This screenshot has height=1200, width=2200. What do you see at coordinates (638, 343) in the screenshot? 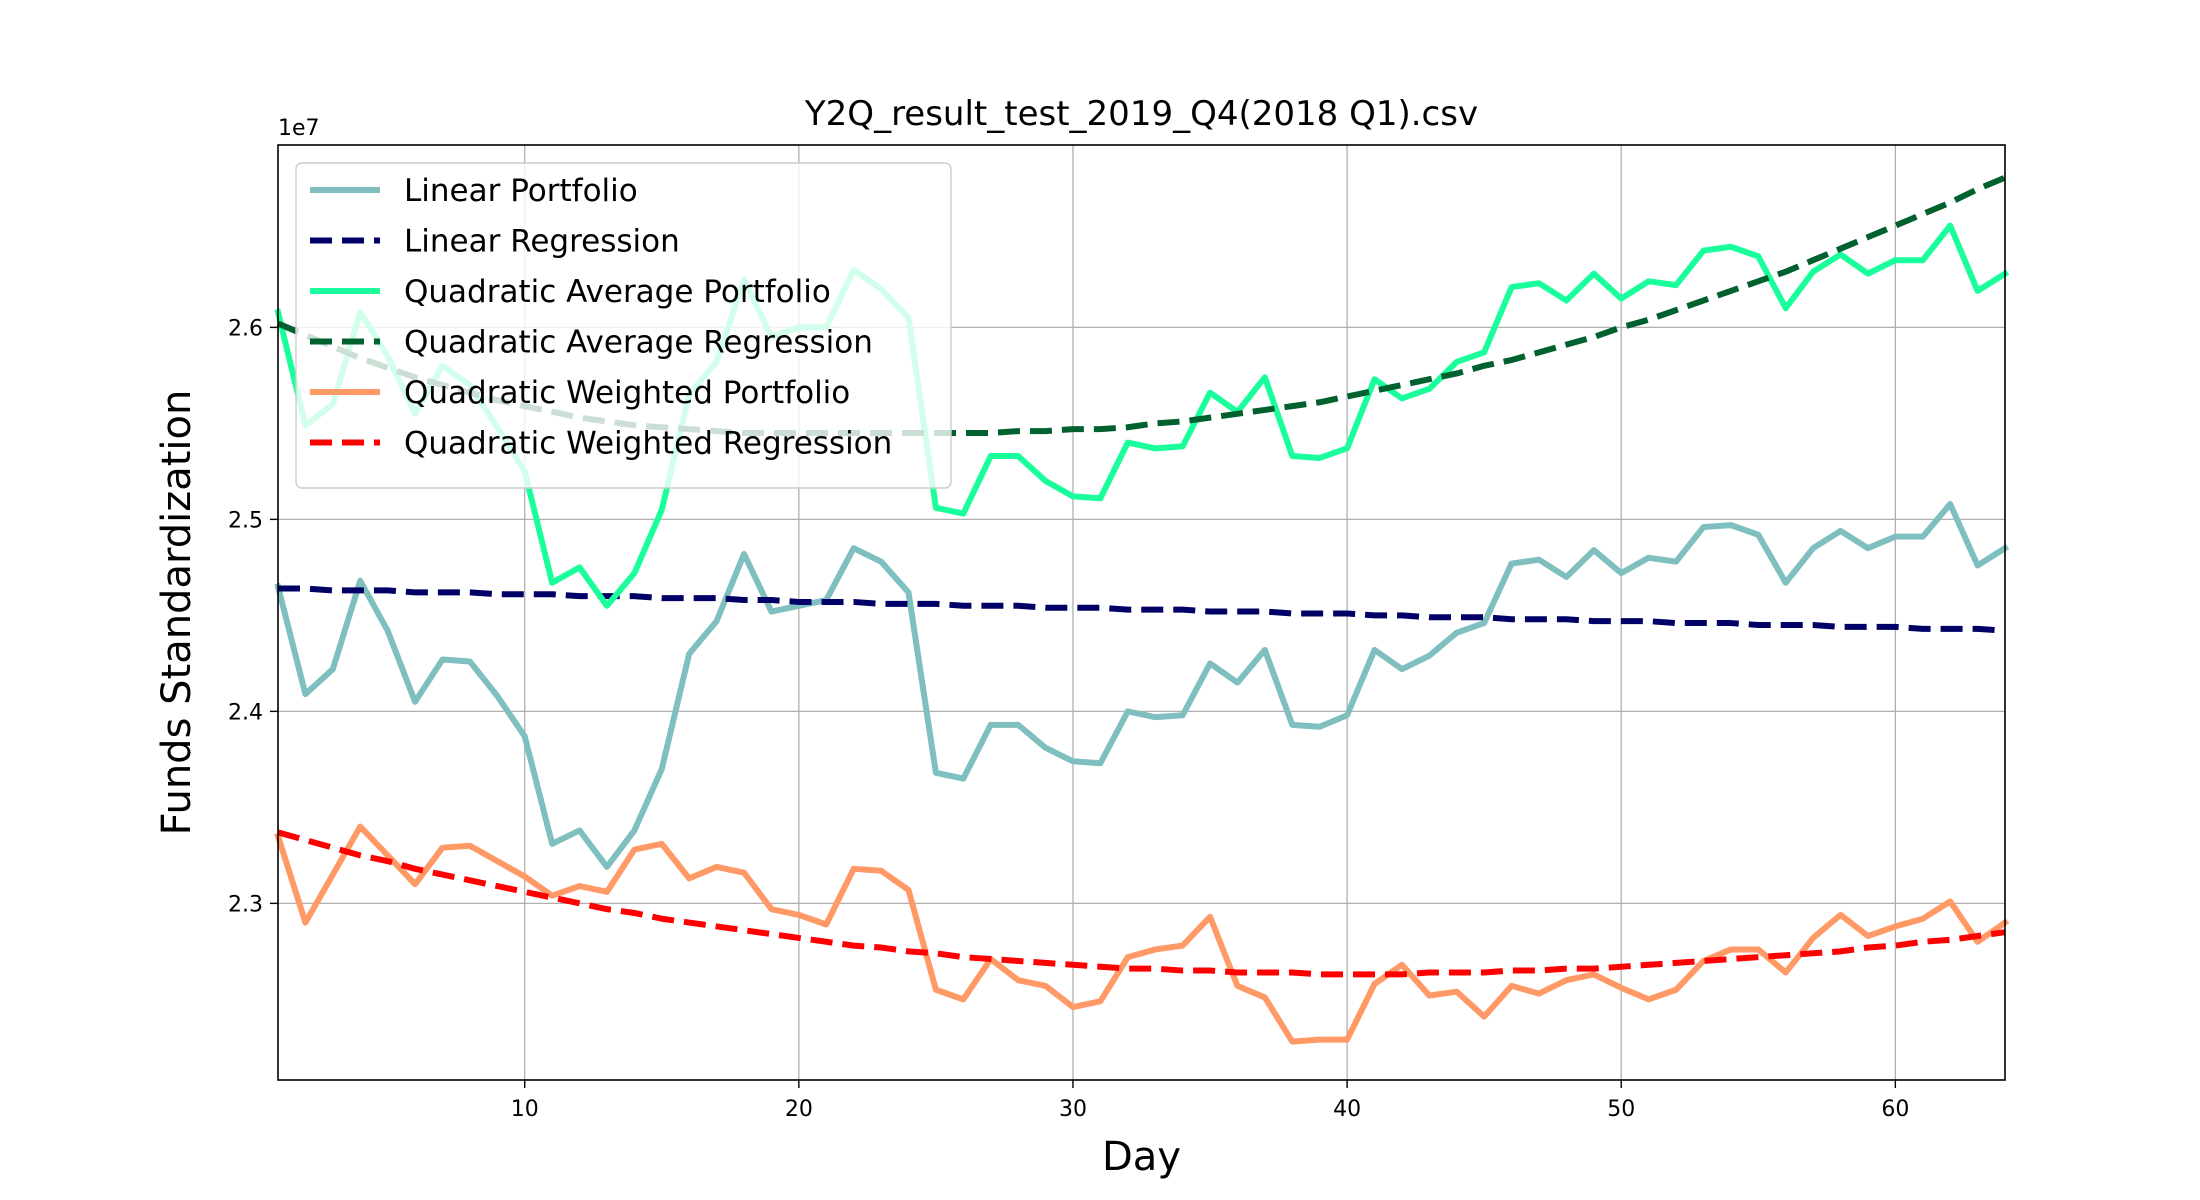
I see `legend-label: Quadratic Average Regression` at bounding box center [638, 343].